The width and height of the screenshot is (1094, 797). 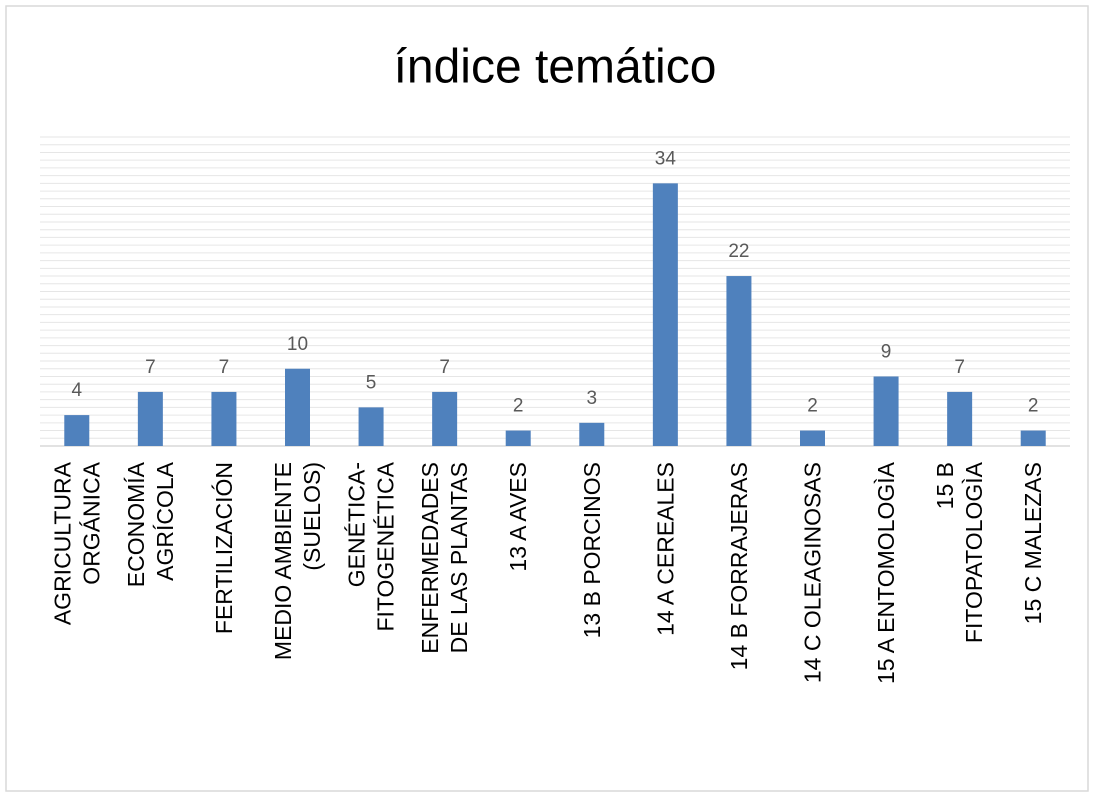 What do you see at coordinates (886, 572) in the screenshot?
I see `x-tick-label: 15 A ENTOMOLOGÌA` at bounding box center [886, 572].